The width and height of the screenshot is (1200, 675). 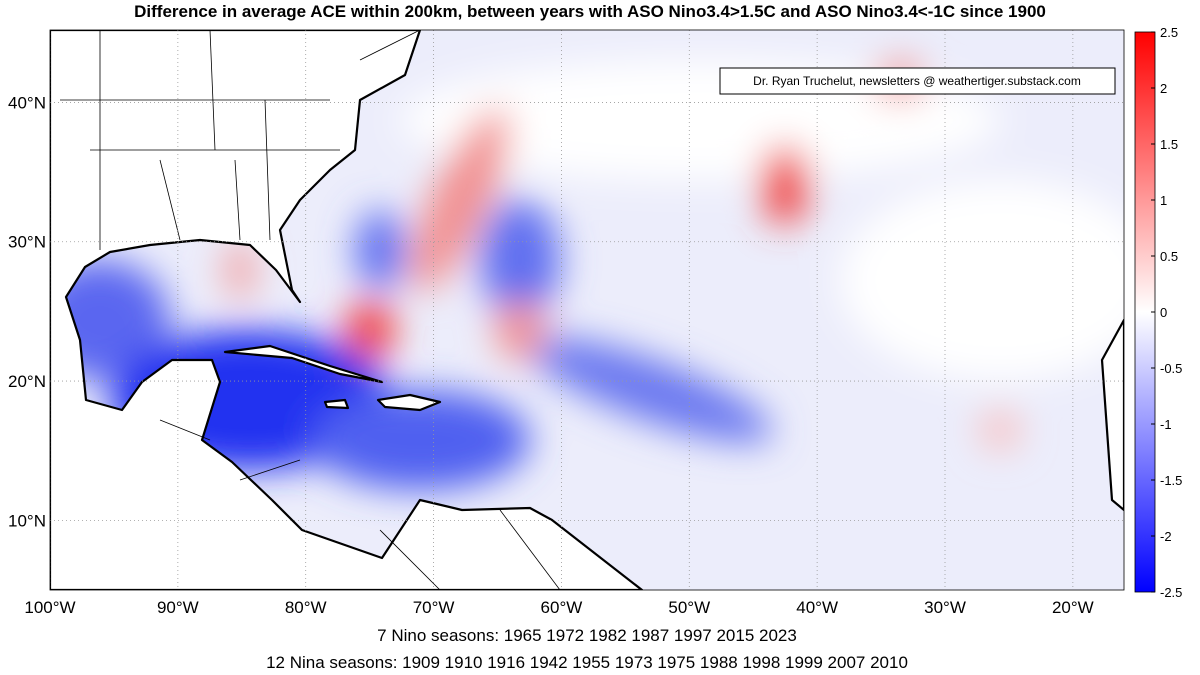 What do you see at coordinates (817, 607) in the screenshot?
I see `lon-tick-label: 40°W` at bounding box center [817, 607].